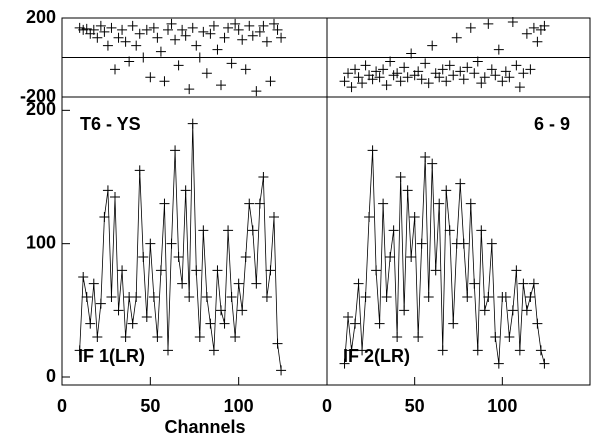 This screenshot has height=440, width=591. Describe the element at coordinates (110, 124) in the screenshot. I see `panel-title: T6 - YS` at that location.